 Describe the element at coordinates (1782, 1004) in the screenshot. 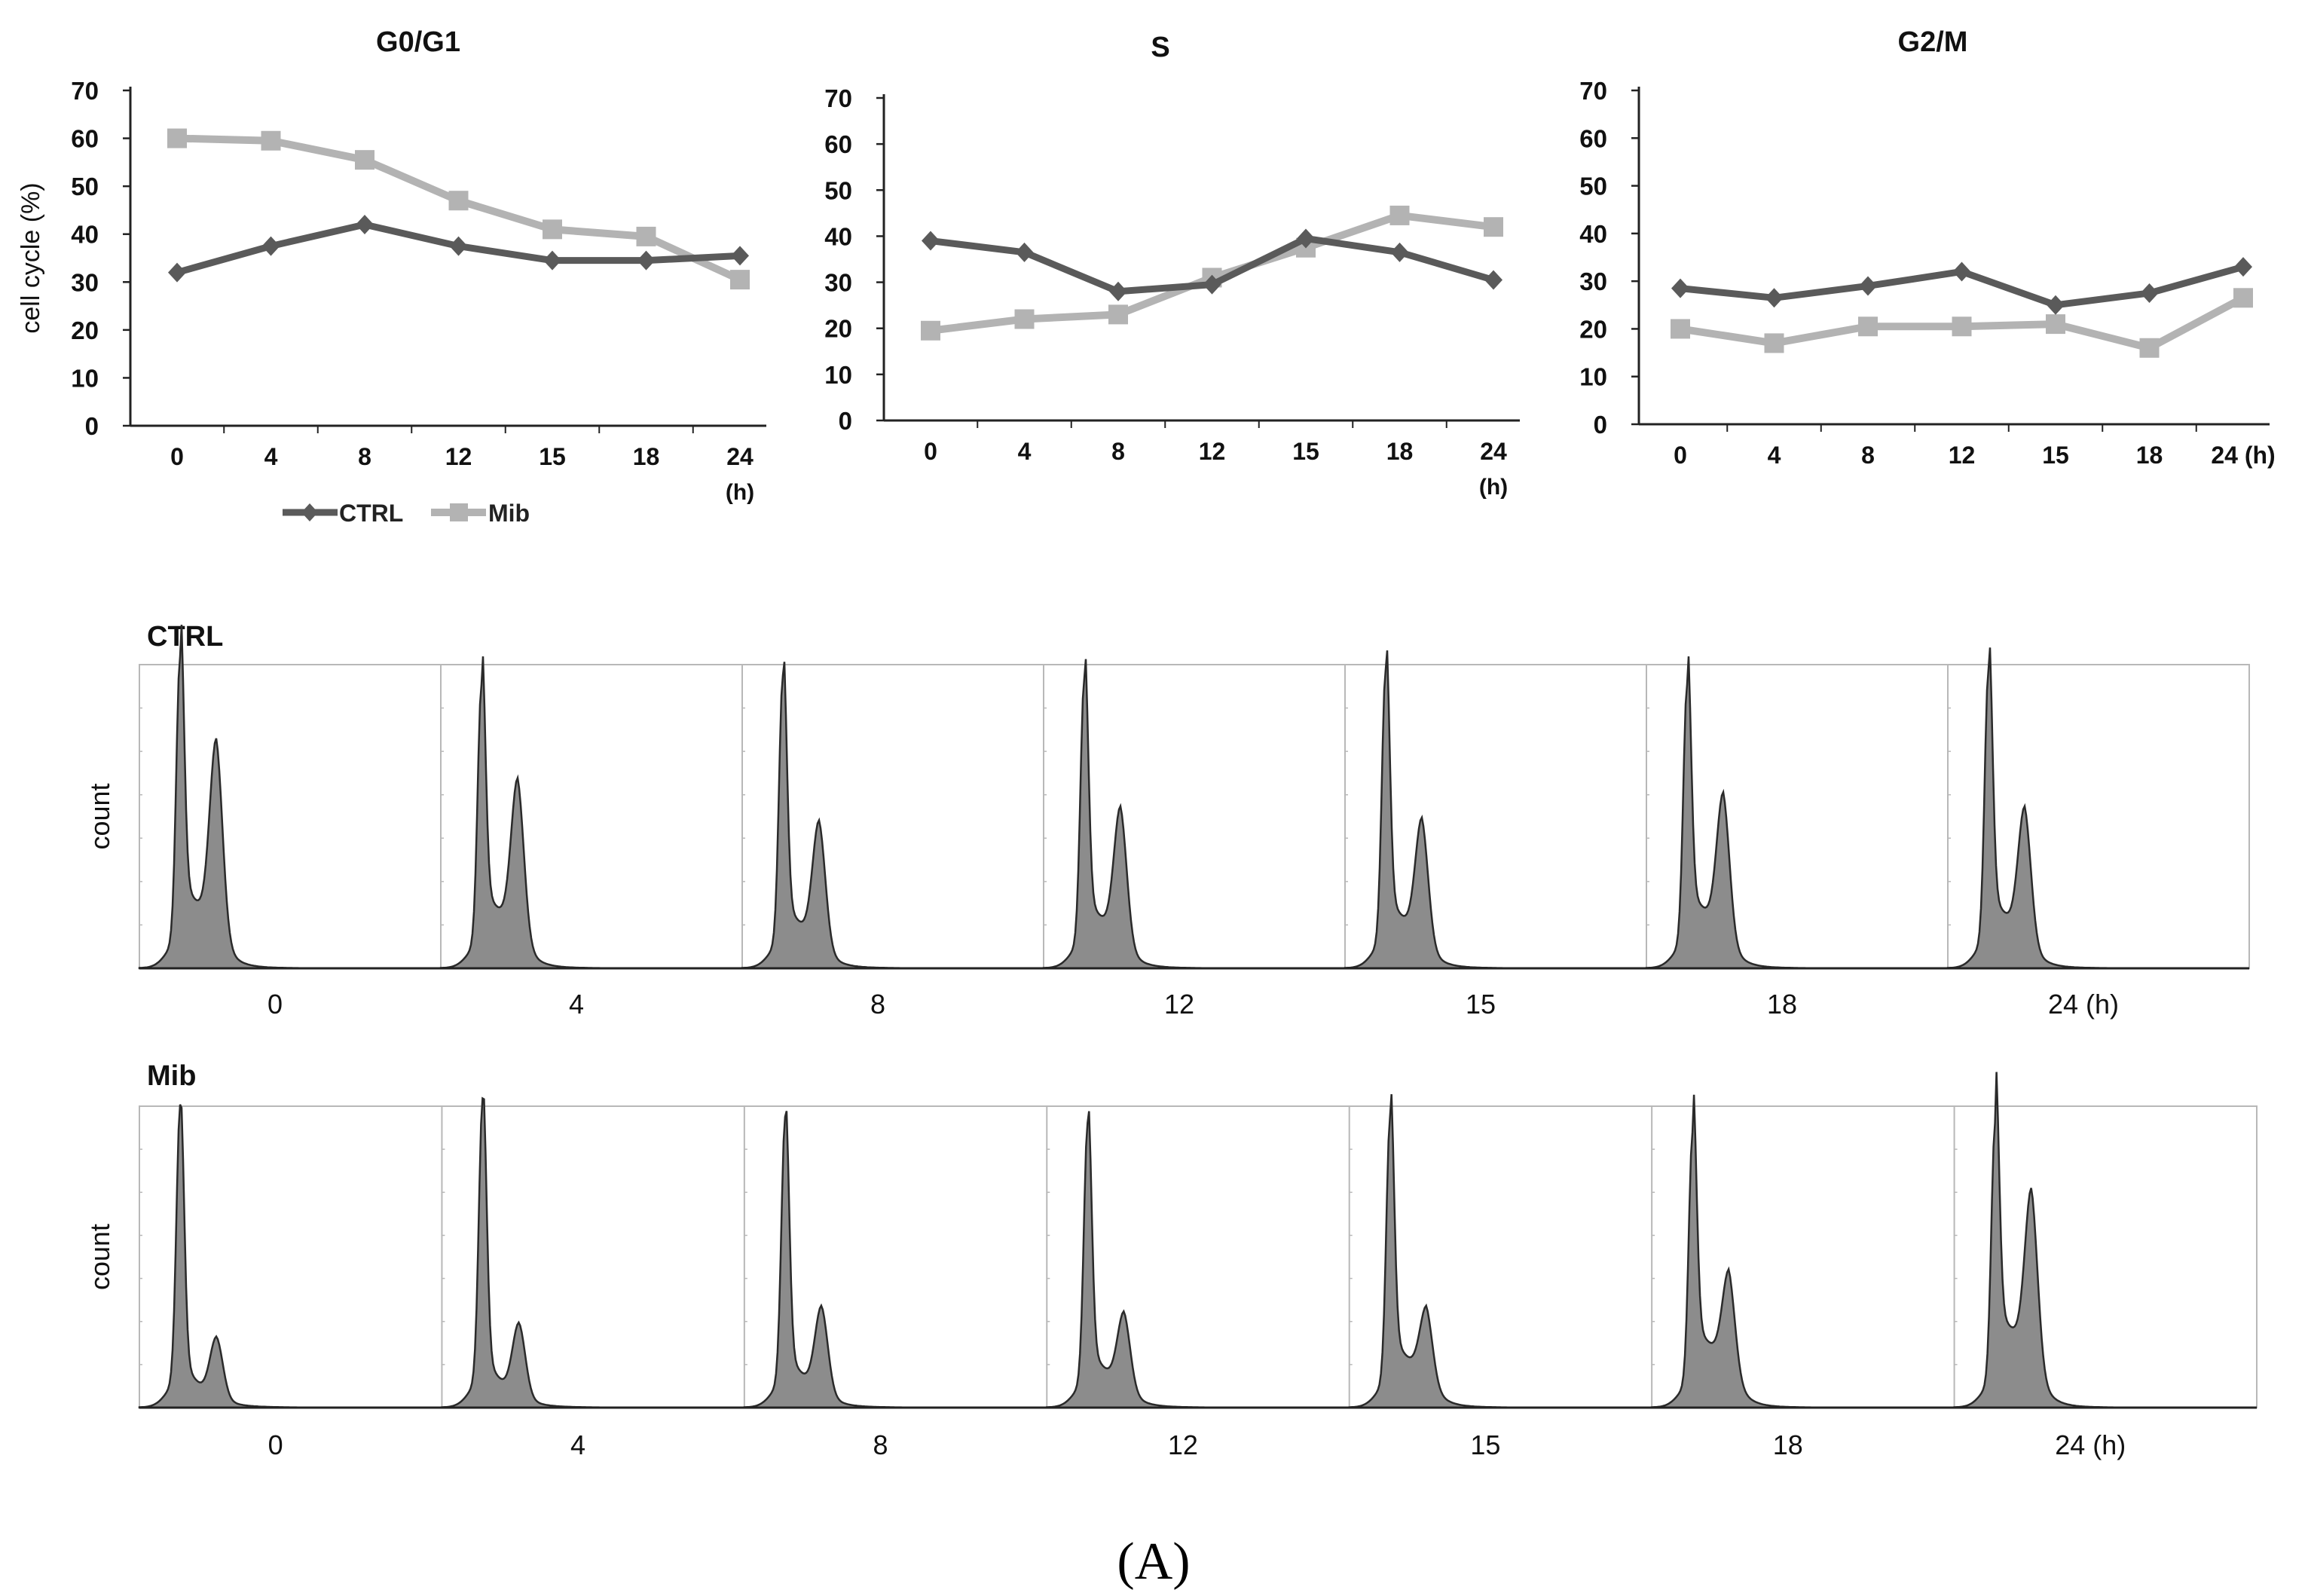

I see `histogram-time-label: 18` at that location.